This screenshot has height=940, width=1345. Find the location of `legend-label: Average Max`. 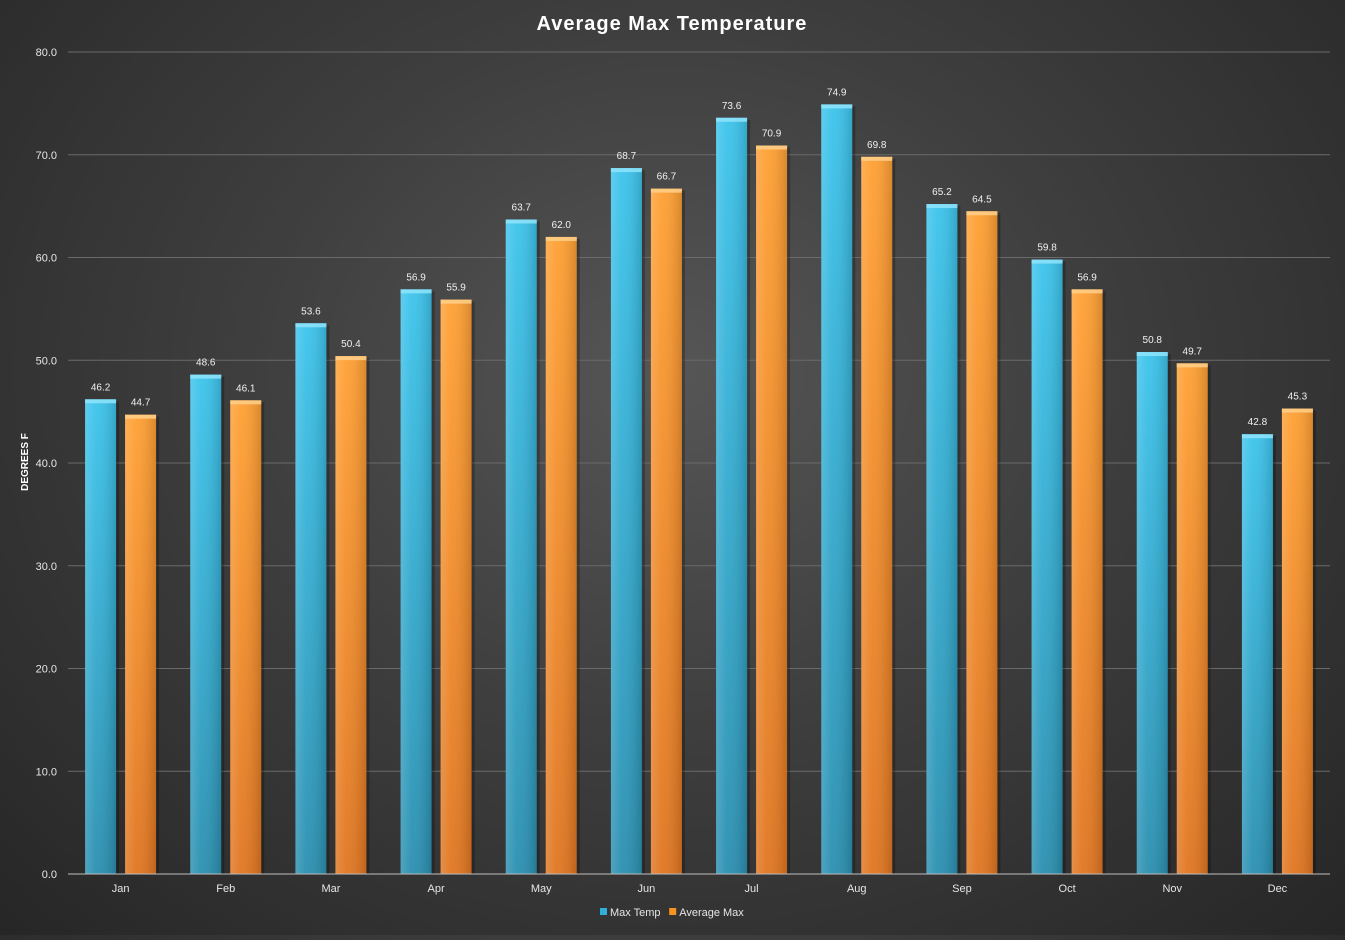

legend-label: Average Max is located at coordinates (711, 913).